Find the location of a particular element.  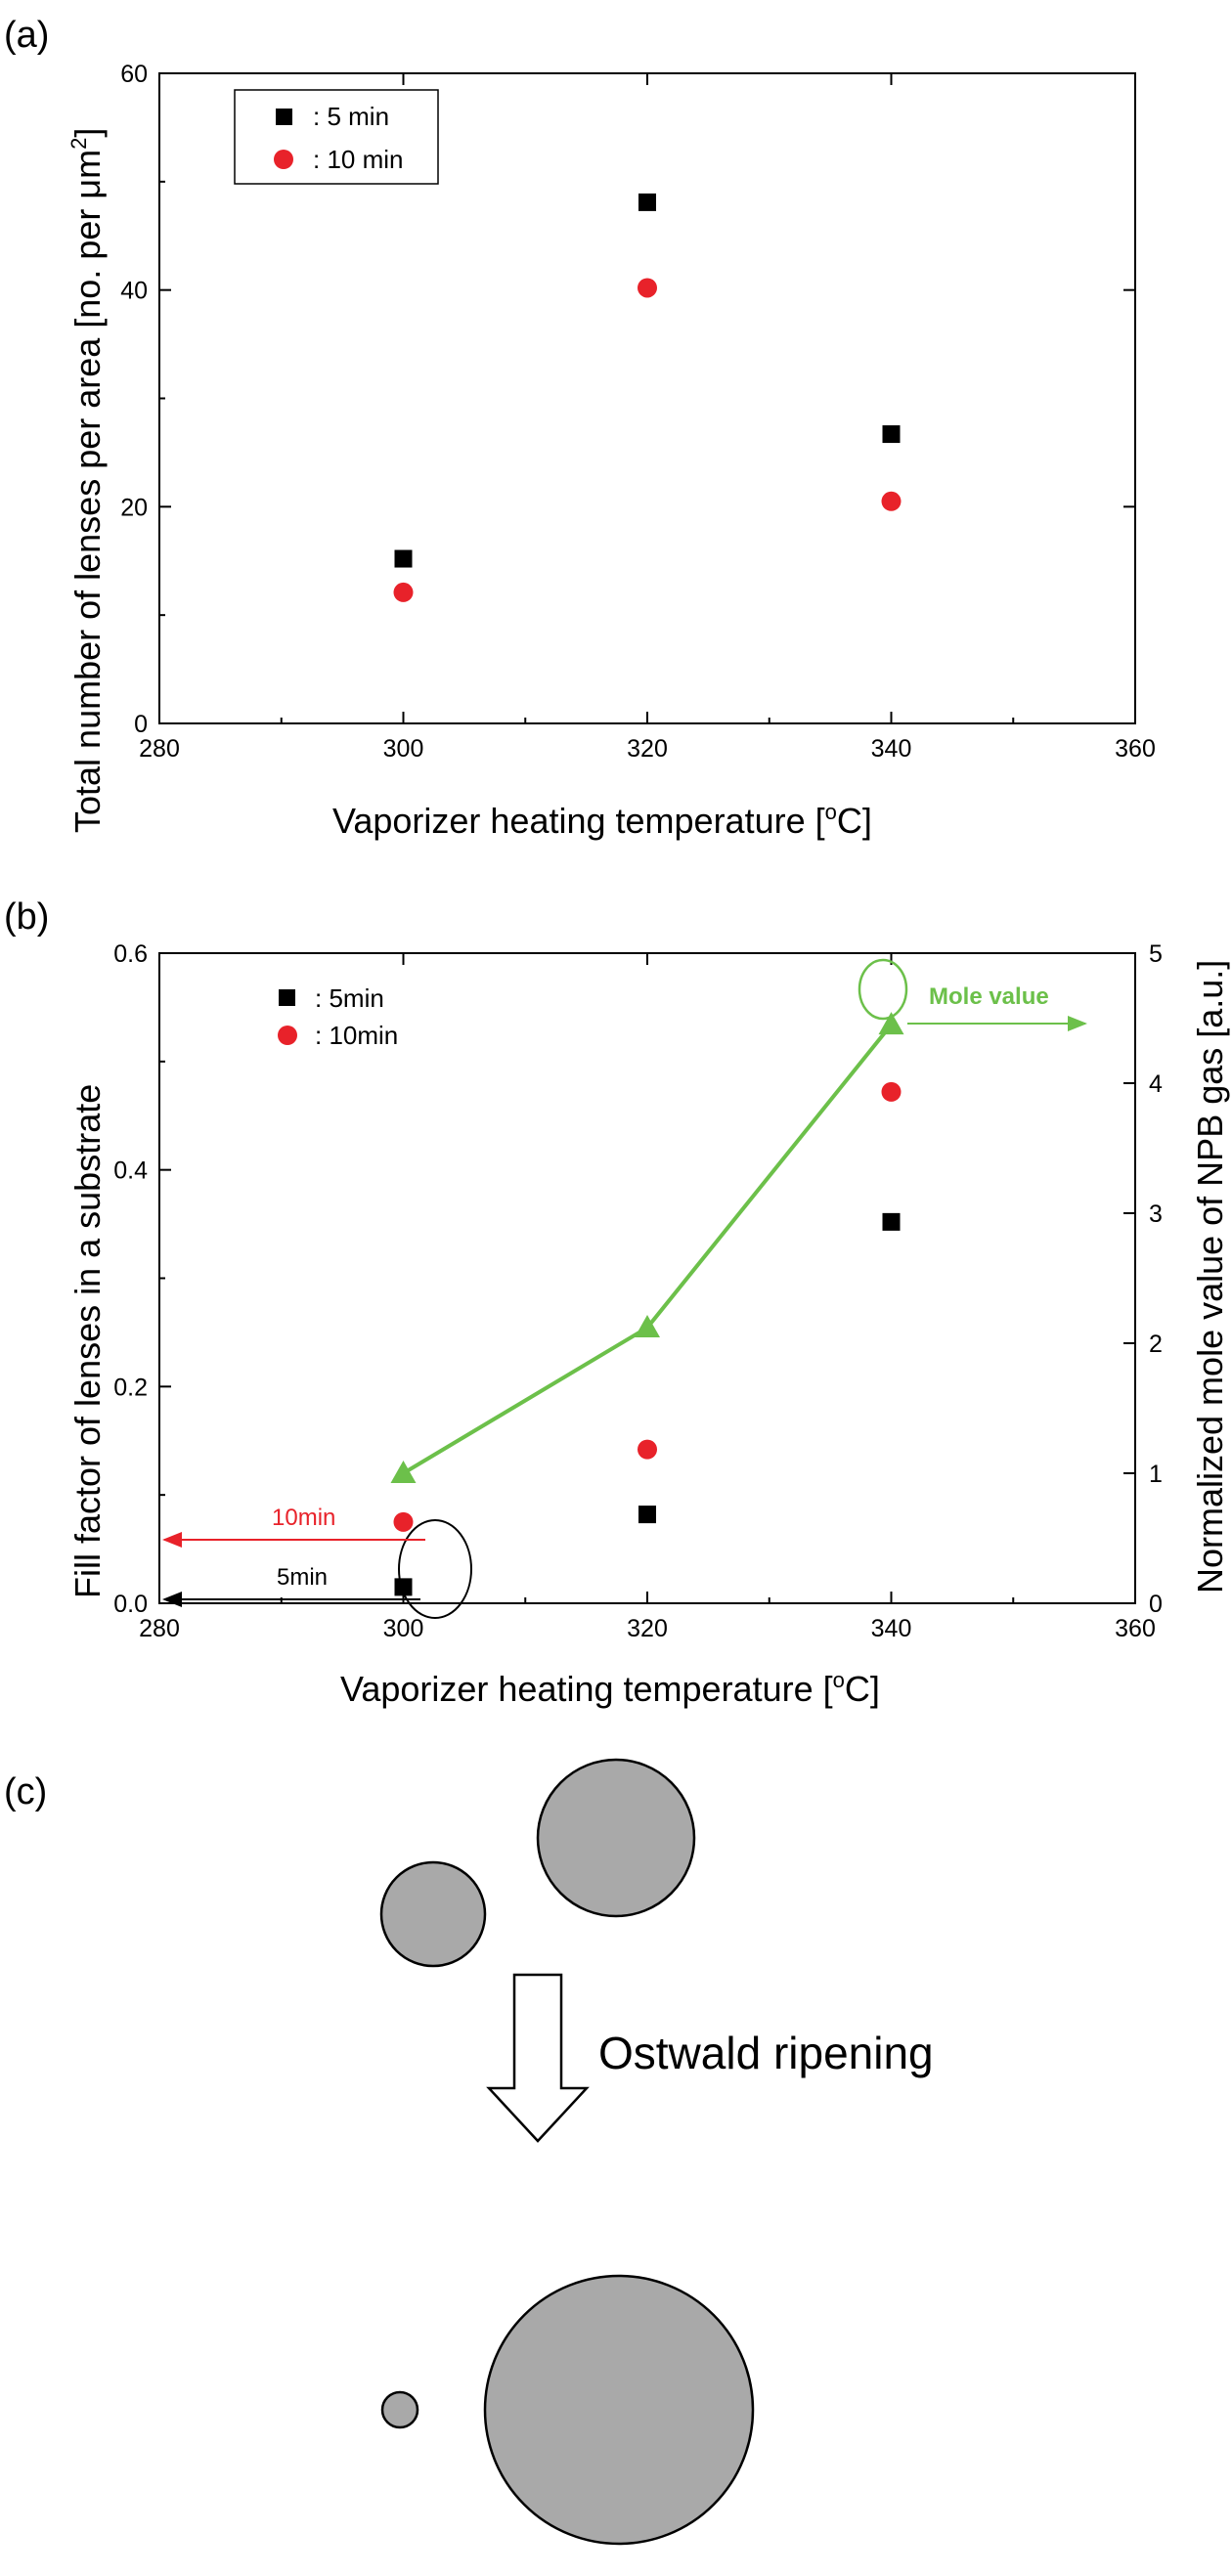

y-tick-label: 0.6 is located at coordinates (130, 954).